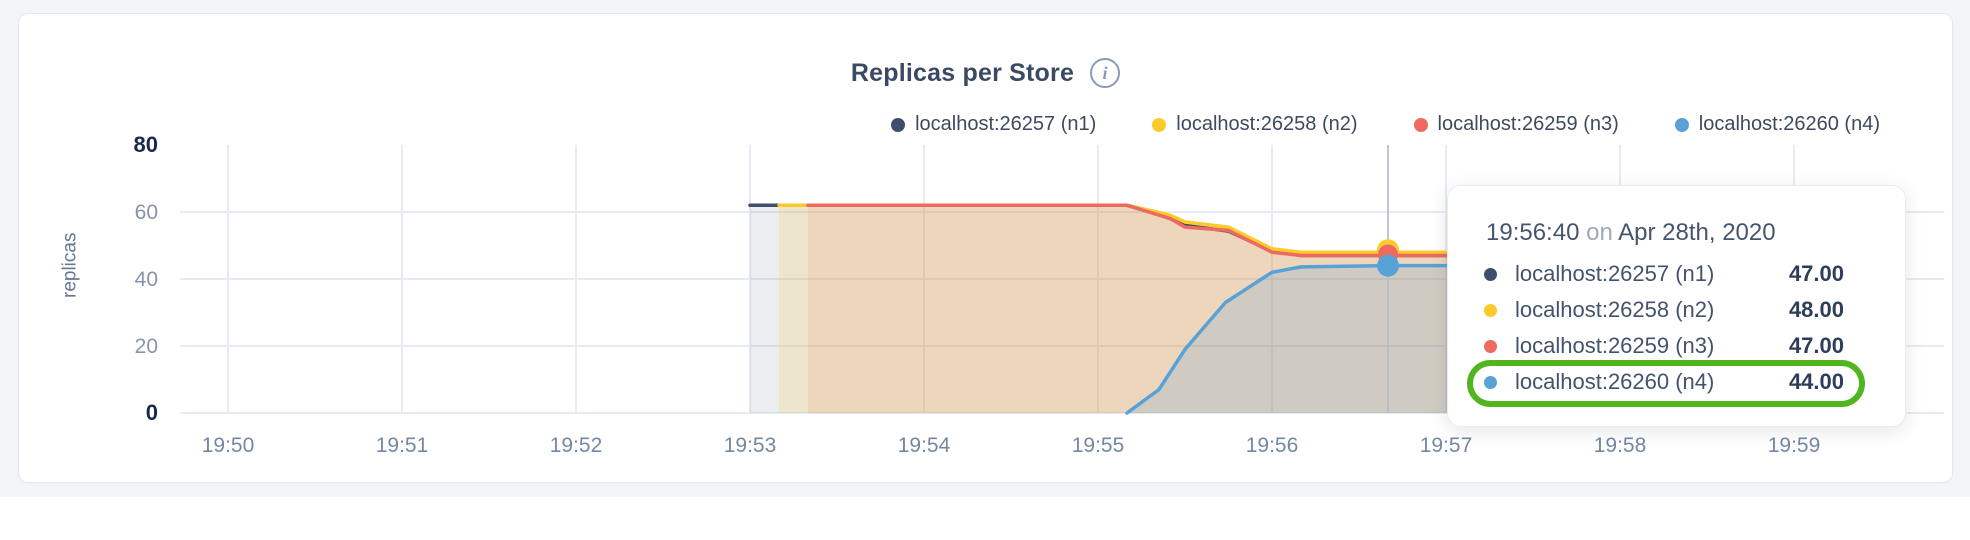  Describe the element at coordinates (1272, 445) in the screenshot. I see `x-tick-label: 19:56` at that location.